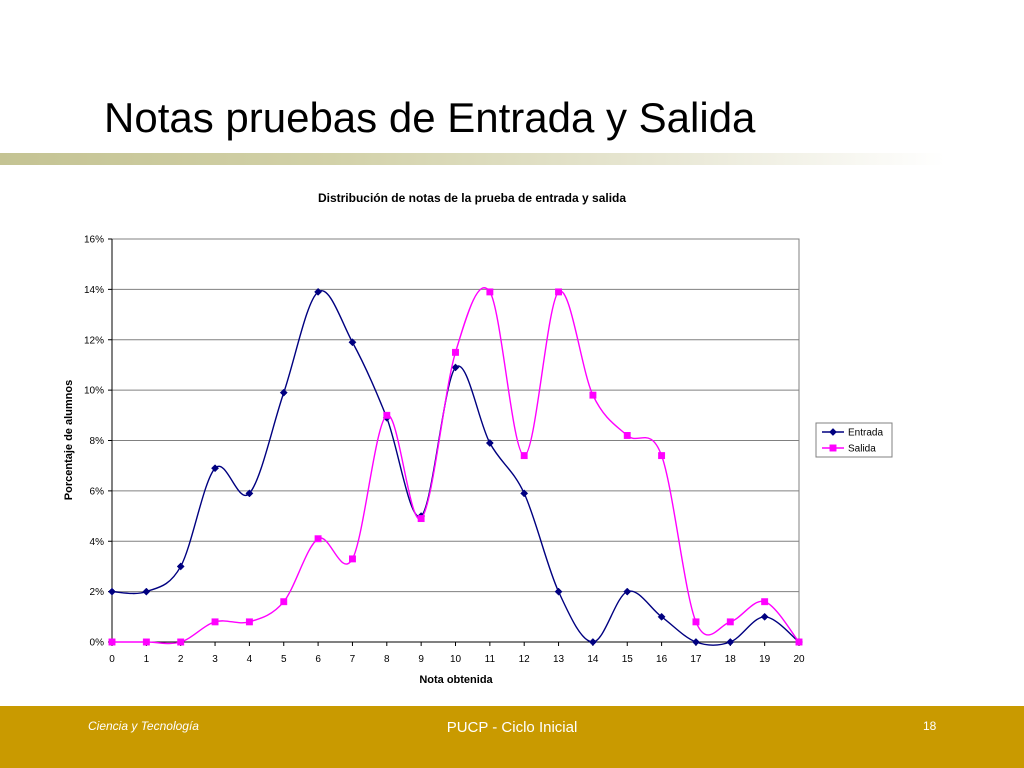 This screenshot has width=1024, height=768. I want to click on x-tick-label: 1, so click(147, 659).